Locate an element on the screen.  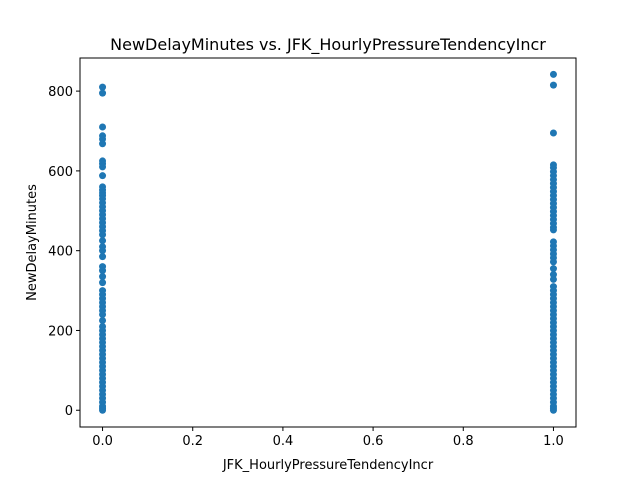
x-axis-label: JFK_HourlyPressureTendencyIncr is located at coordinates (328, 465).